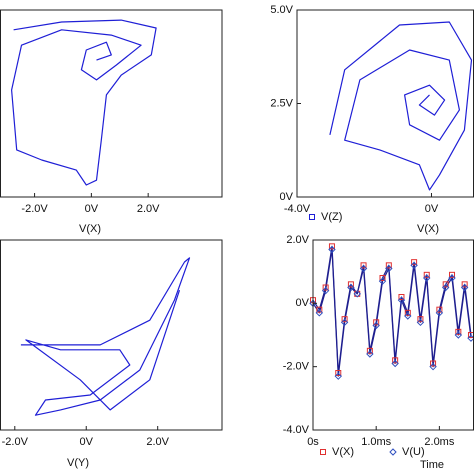 This screenshot has height=474, width=474. Describe the element at coordinates (296, 430) in the screenshot. I see `y-tick-label: -4.0V` at that location.